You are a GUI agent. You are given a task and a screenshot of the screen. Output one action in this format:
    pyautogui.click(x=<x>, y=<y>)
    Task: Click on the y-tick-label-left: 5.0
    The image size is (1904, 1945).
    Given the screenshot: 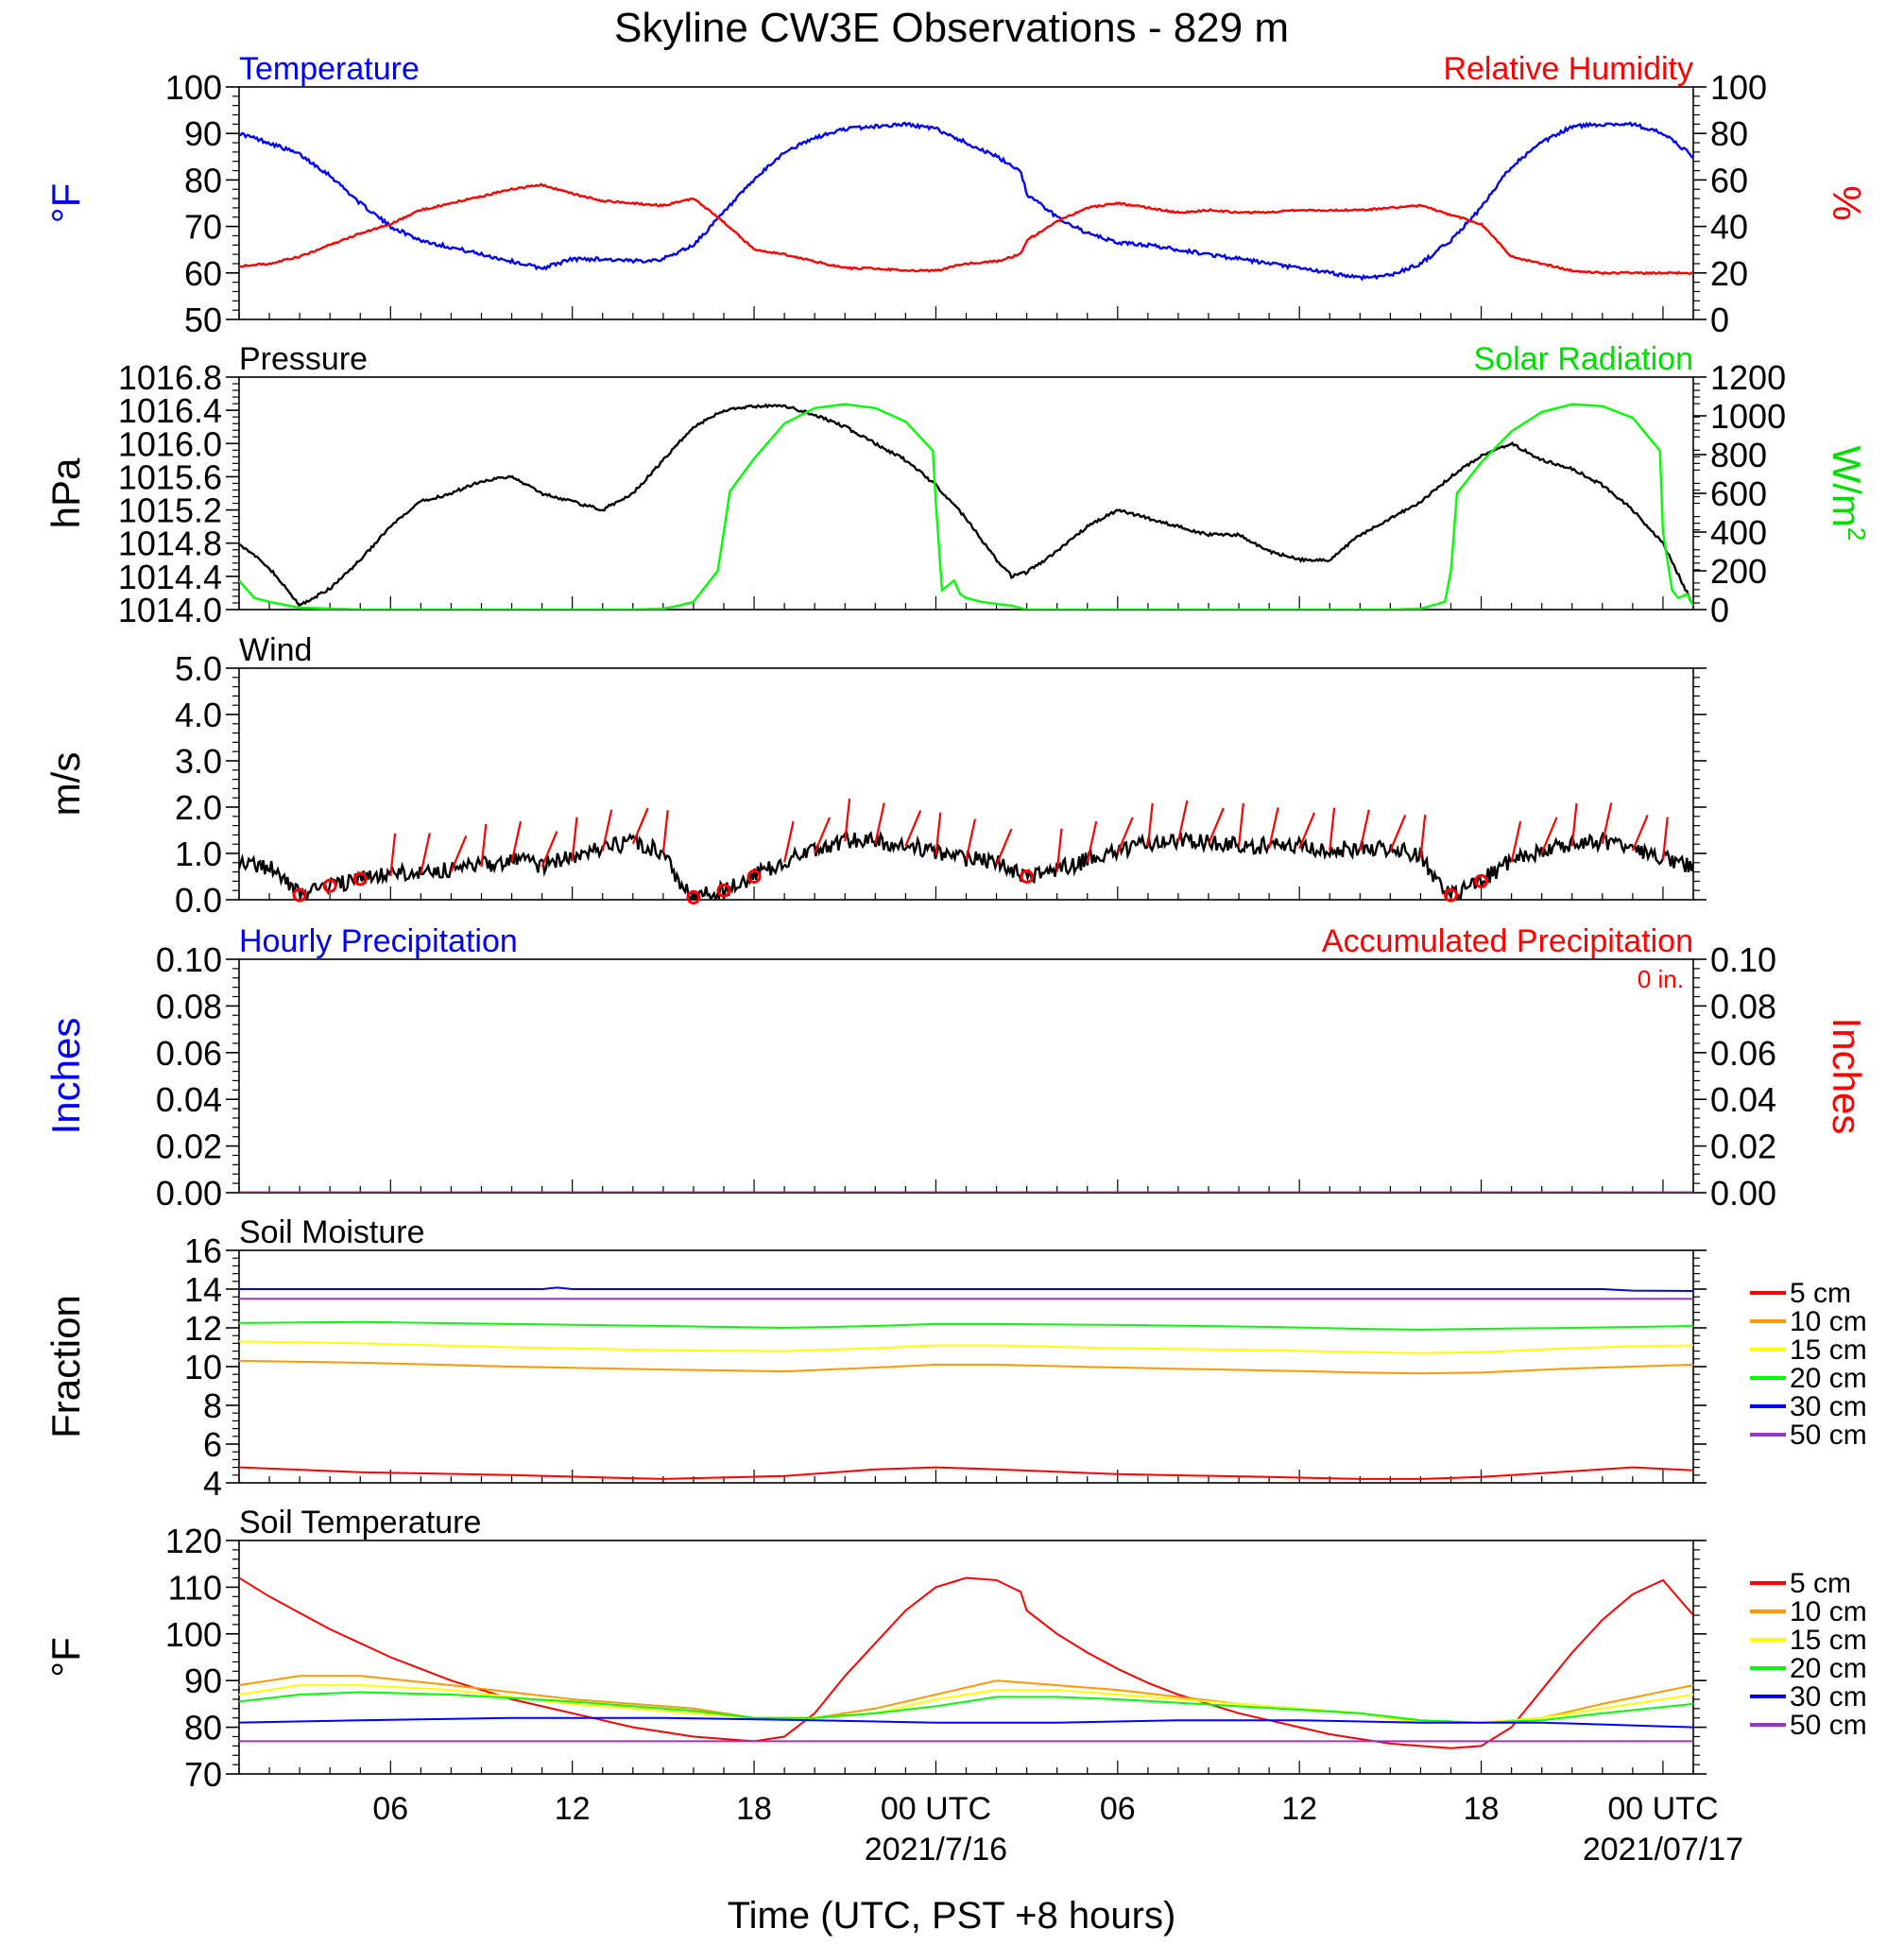 What is the action you would take?
    pyautogui.click(x=198, y=668)
    